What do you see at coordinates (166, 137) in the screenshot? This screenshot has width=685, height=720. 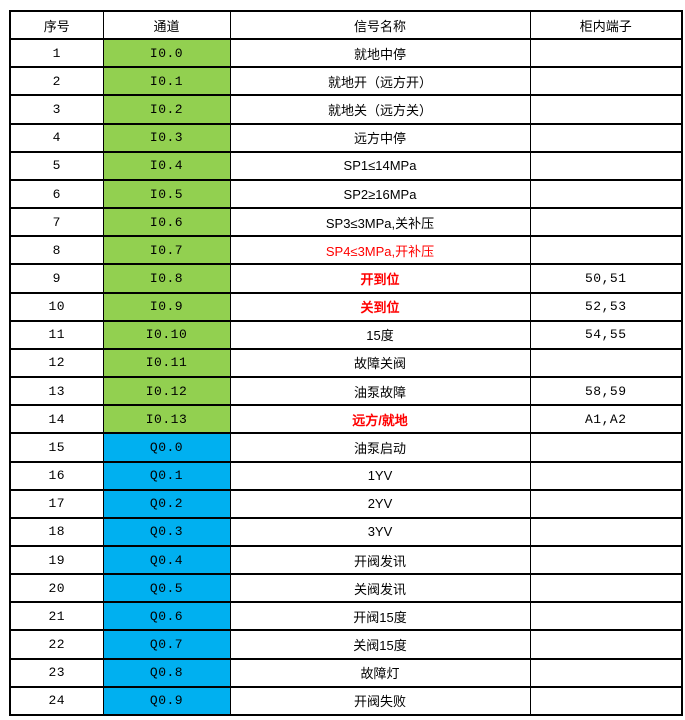 I see `channel-cell: I0.3` at bounding box center [166, 137].